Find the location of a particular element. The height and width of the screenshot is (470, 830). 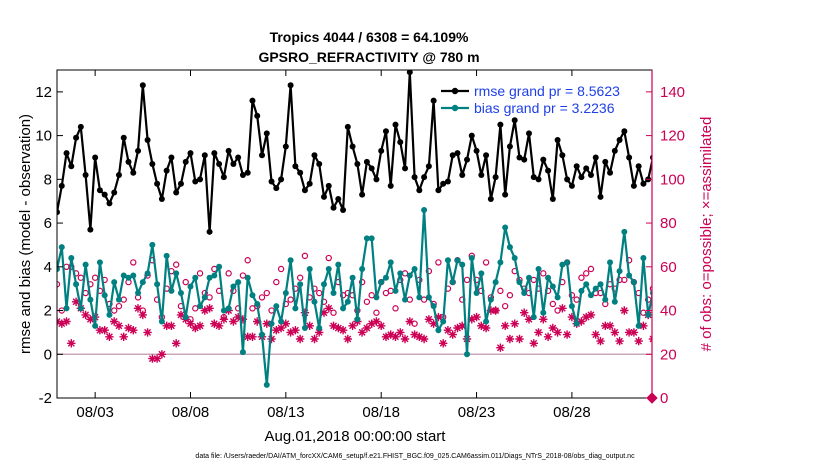

y2-axis-label: # of obs: o=possible; ×=assimilated is located at coordinates (706, 234).